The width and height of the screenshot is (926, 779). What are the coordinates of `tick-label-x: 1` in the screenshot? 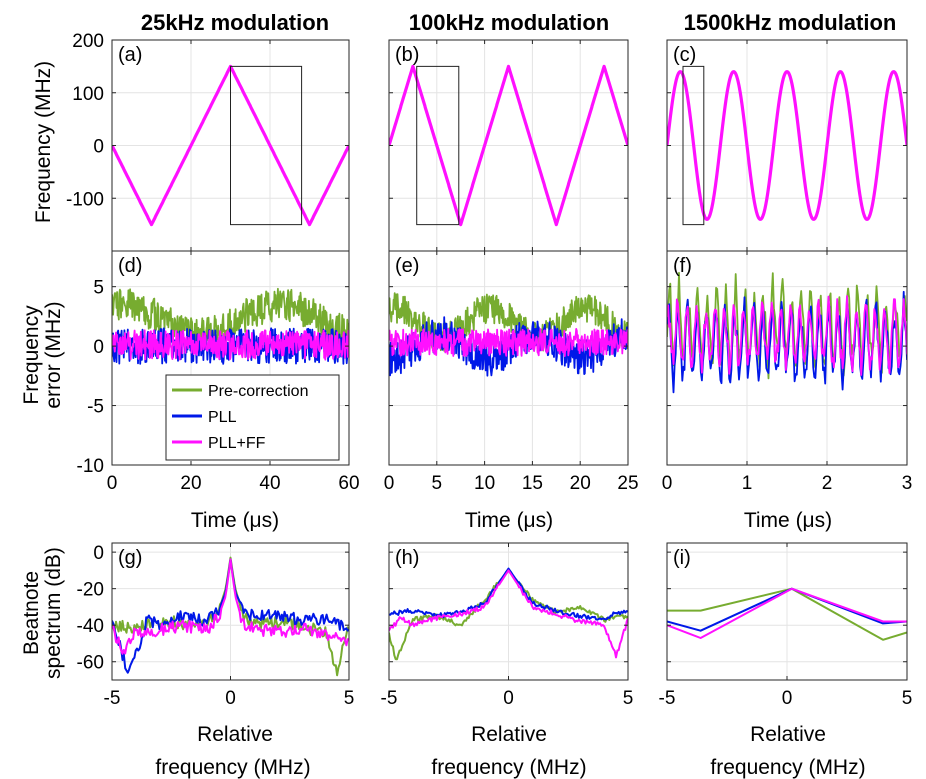 It's located at (747, 483).